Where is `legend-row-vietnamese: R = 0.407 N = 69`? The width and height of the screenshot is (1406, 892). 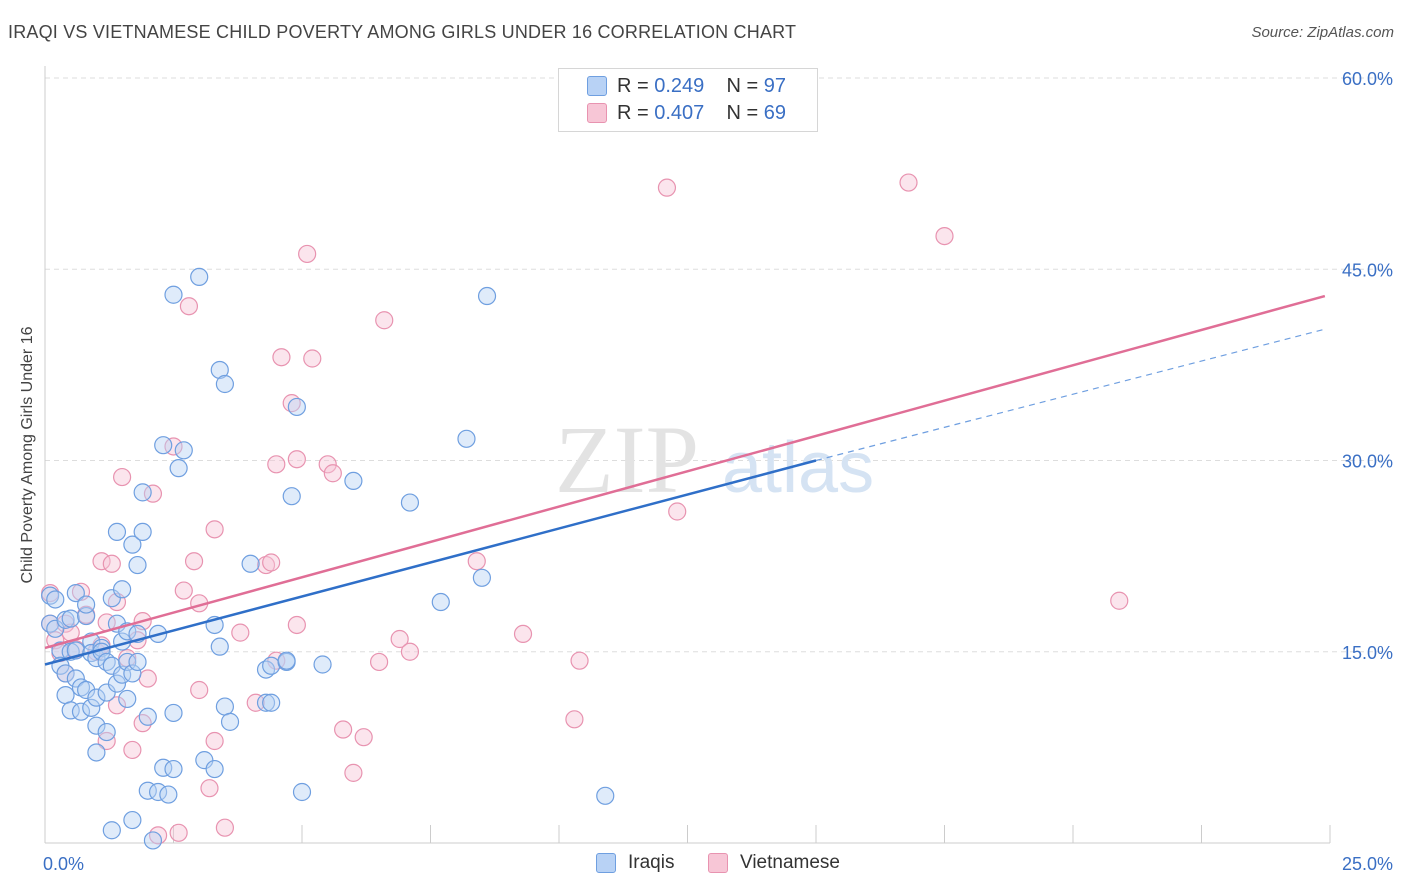 legend-row-vietnamese: R = 0.407 N = 69 is located at coordinates (686, 113).